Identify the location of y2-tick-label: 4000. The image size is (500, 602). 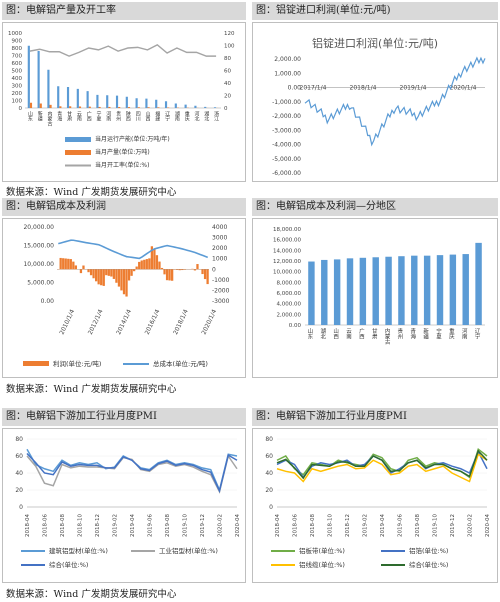
(219, 227).